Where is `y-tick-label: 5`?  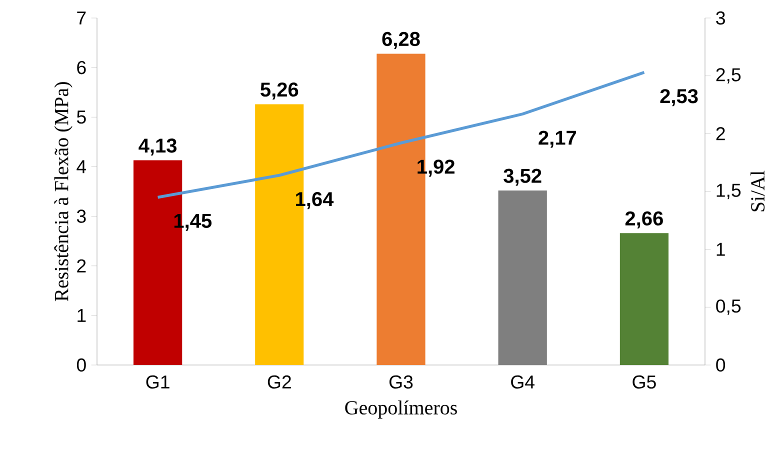
y-tick-label: 5 is located at coordinates (81, 117).